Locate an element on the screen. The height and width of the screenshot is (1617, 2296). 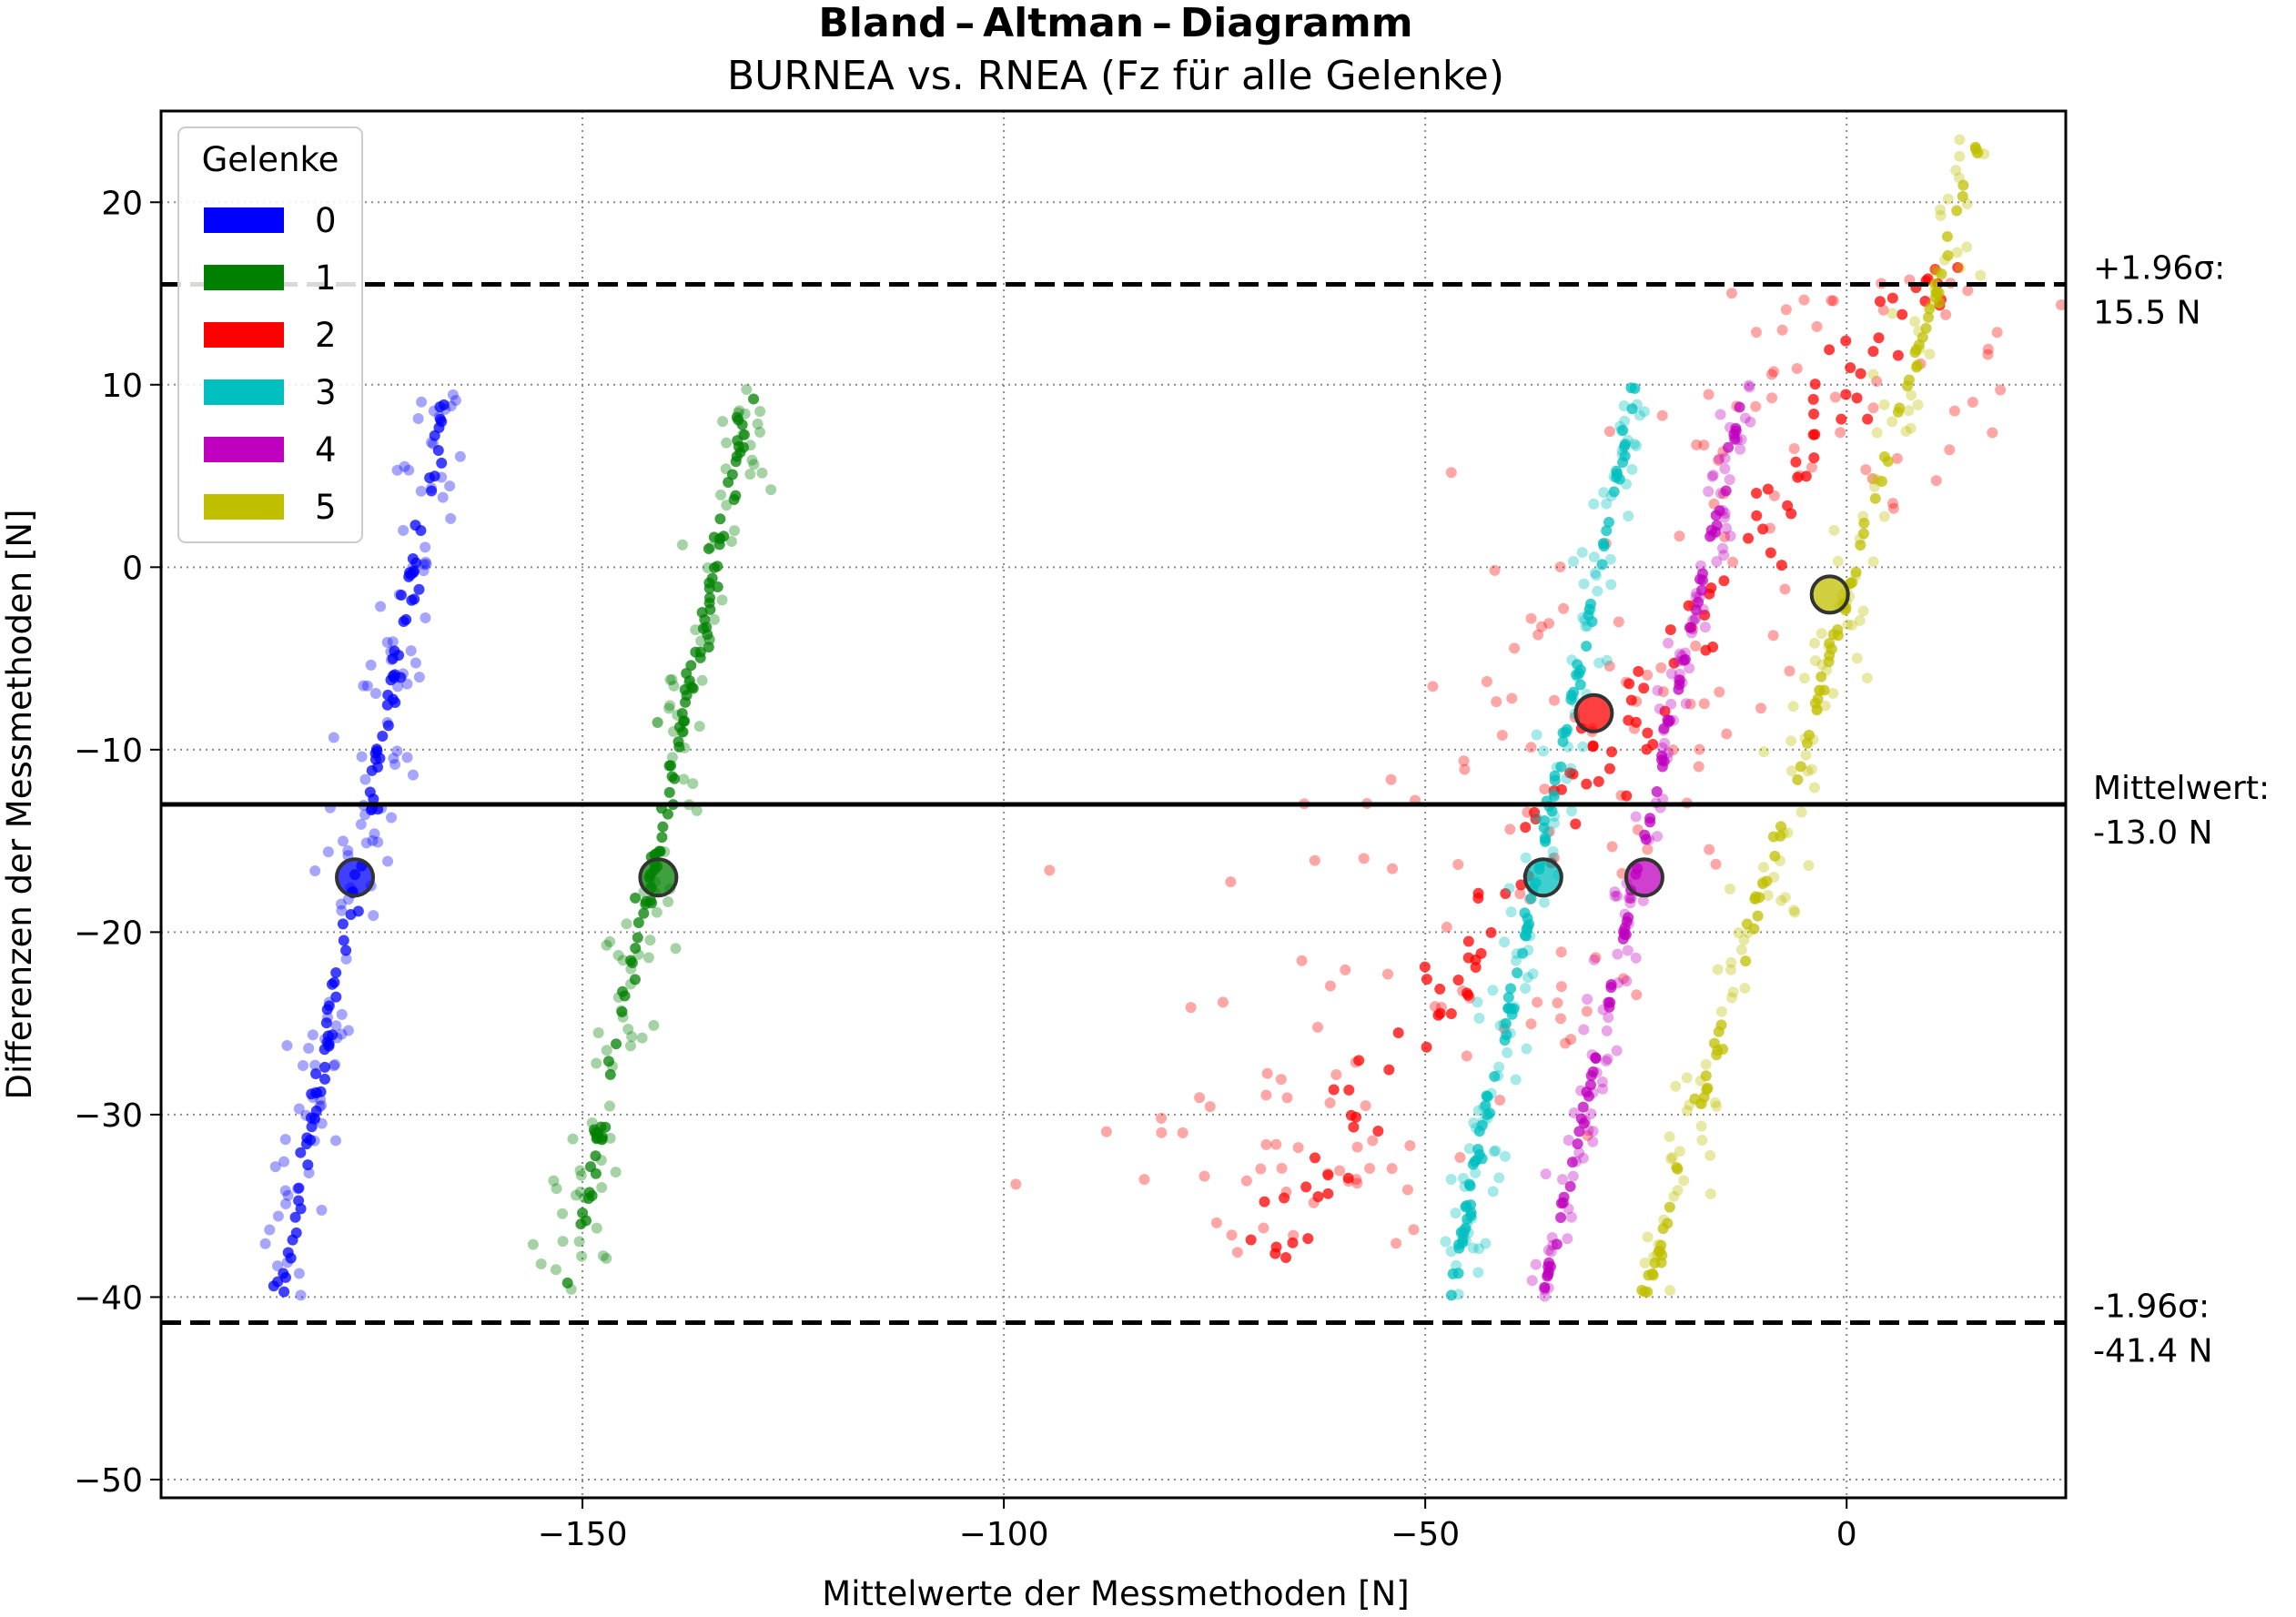
chart-title: Bland – Altman – Diagramm is located at coordinates (1115, 23).